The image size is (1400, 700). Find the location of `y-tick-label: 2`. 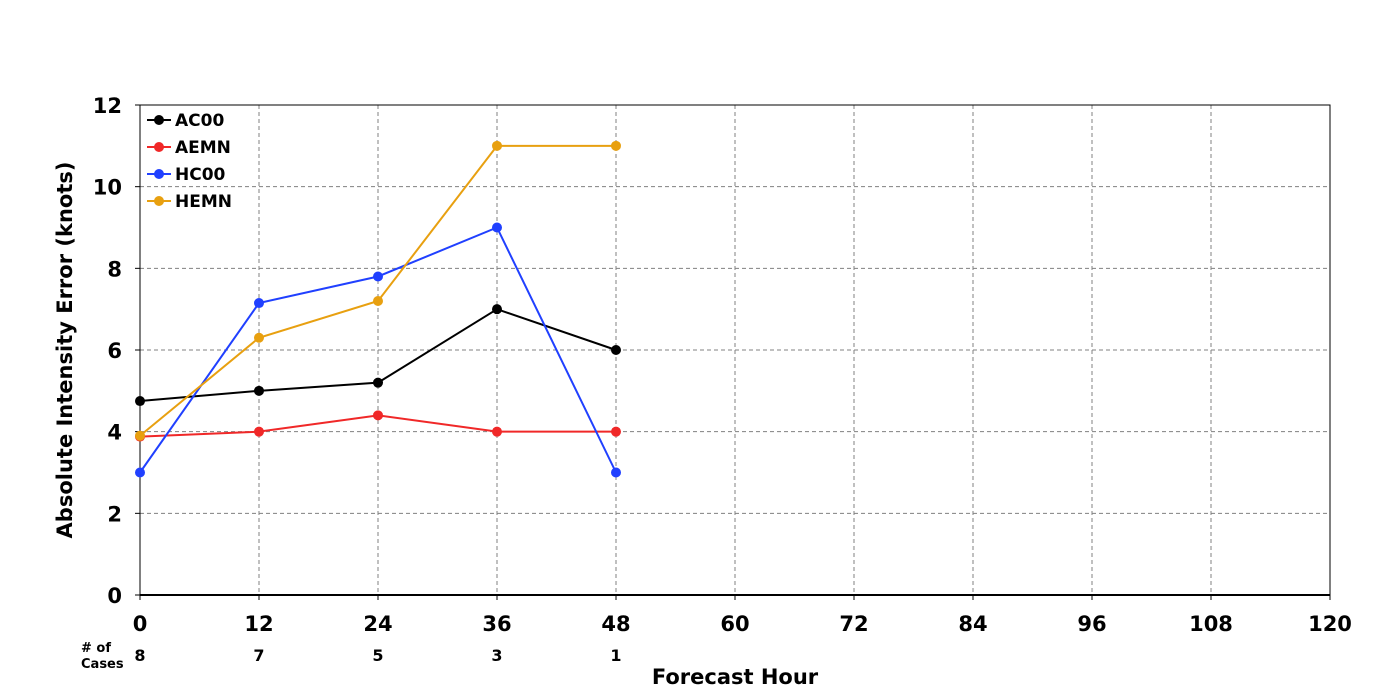

y-tick-label: 2 is located at coordinates (114, 514).